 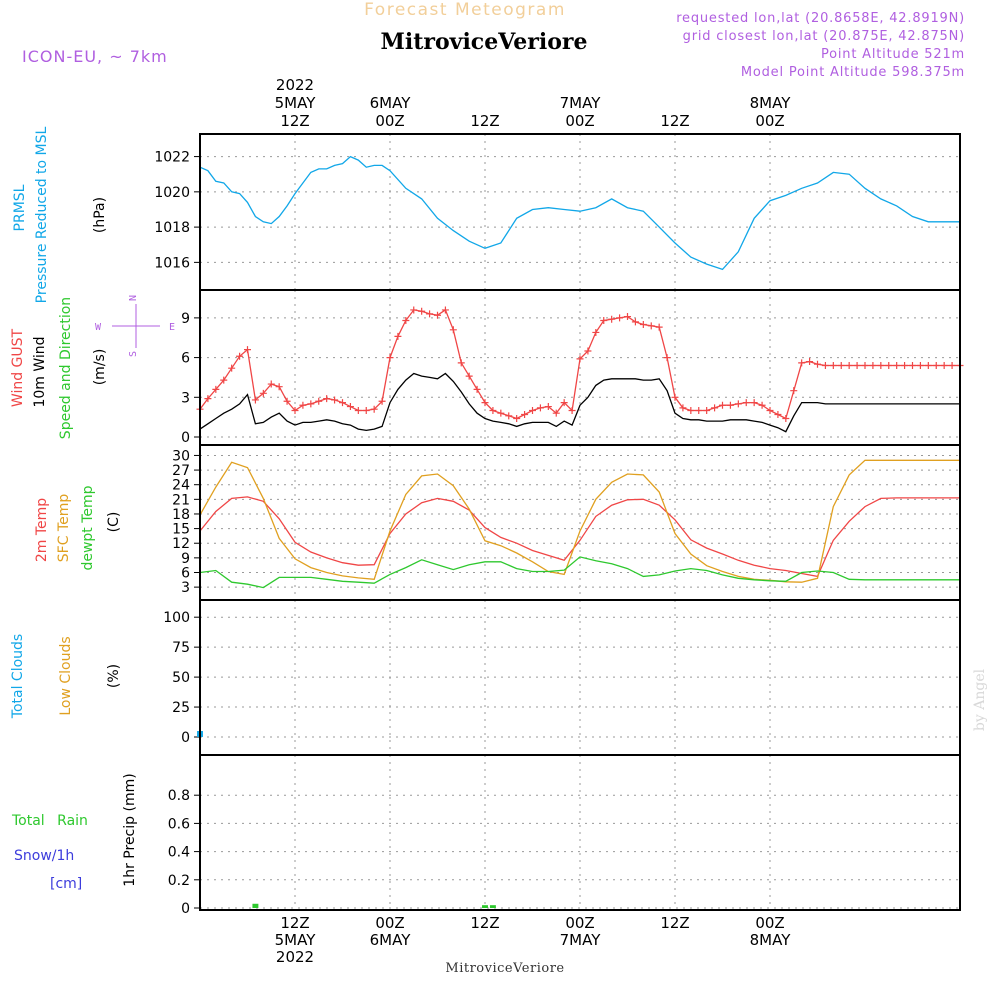 What do you see at coordinates (181, 515) in the screenshot?
I see `temperature-ytick-label: 18` at bounding box center [181, 515].